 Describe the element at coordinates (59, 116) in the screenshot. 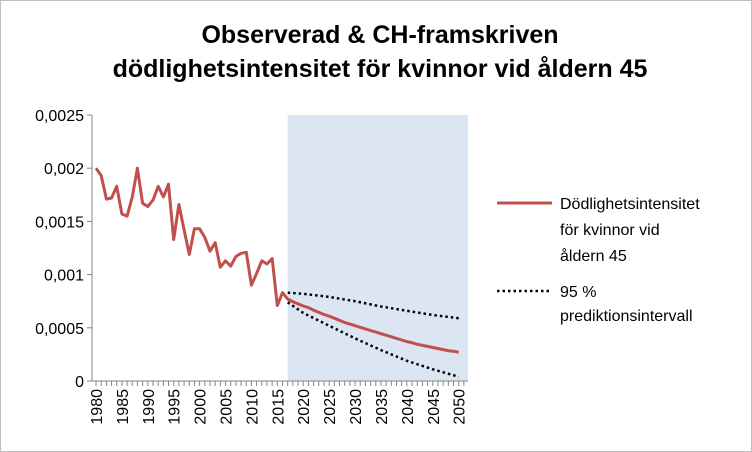

I see `y-tick-label-5: 0,0025` at that location.